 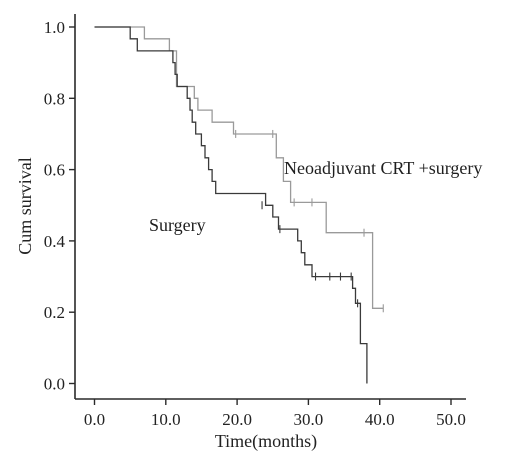 What do you see at coordinates (54, 27) in the screenshot?
I see `y-tick-label: 1.0` at bounding box center [54, 27].